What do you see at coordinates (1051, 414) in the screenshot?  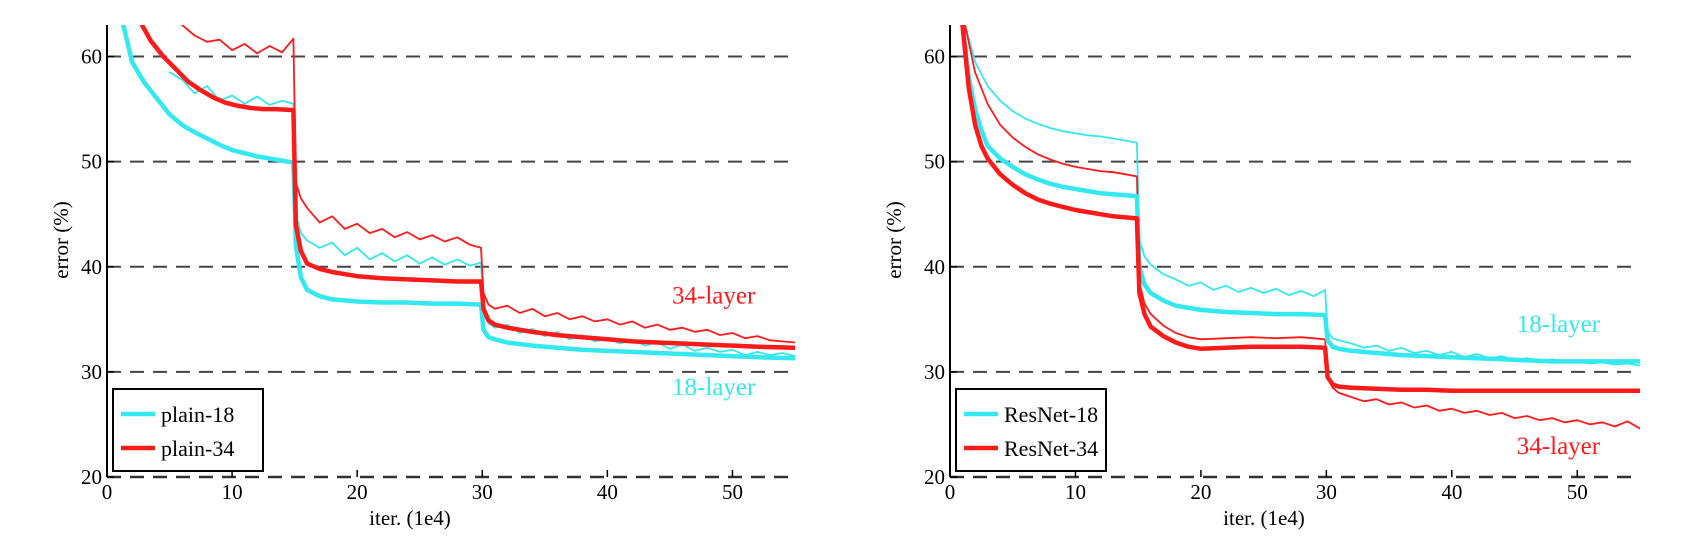 I see `legend-entry: ResNet-18` at bounding box center [1051, 414].